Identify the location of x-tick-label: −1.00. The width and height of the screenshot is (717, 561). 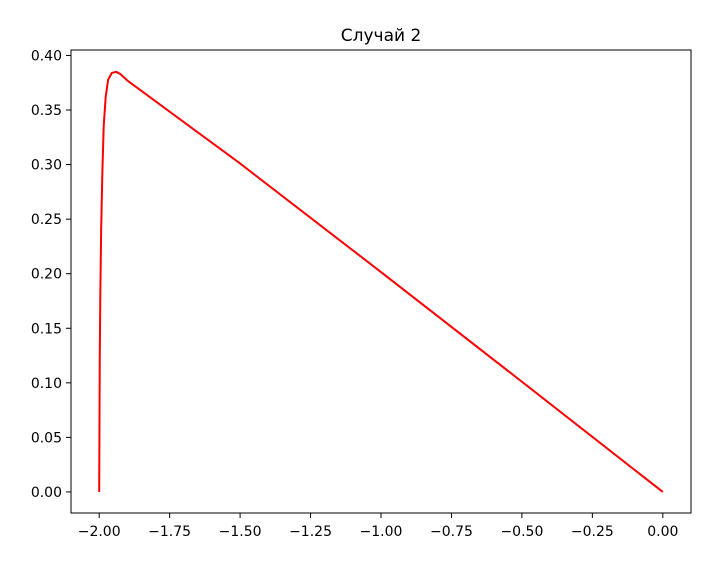
(381, 532).